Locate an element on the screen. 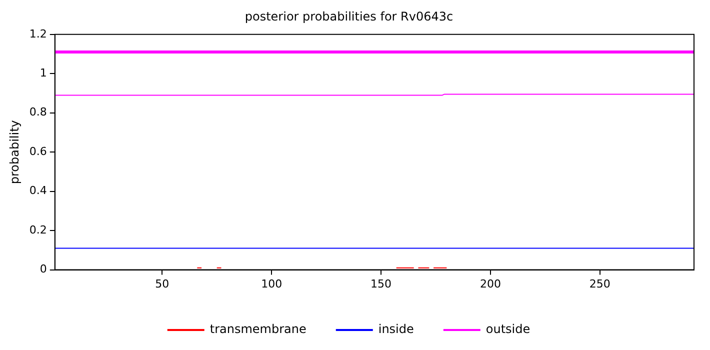  x-tick-label: 100 is located at coordinates (271, 283).